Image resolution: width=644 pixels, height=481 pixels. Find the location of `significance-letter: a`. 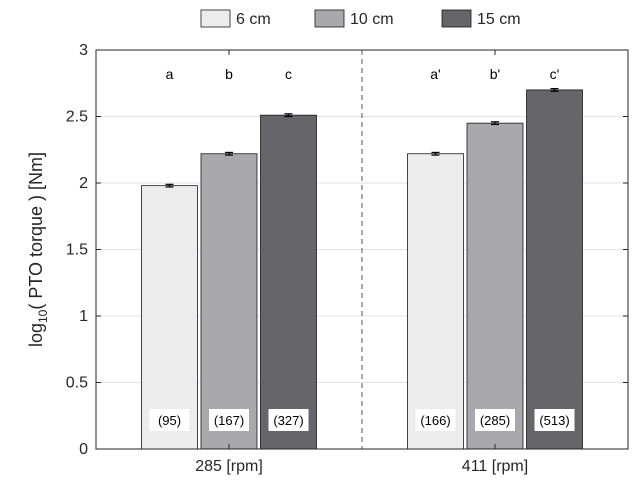

significance-letter: a is located at coordinates (170, 74).